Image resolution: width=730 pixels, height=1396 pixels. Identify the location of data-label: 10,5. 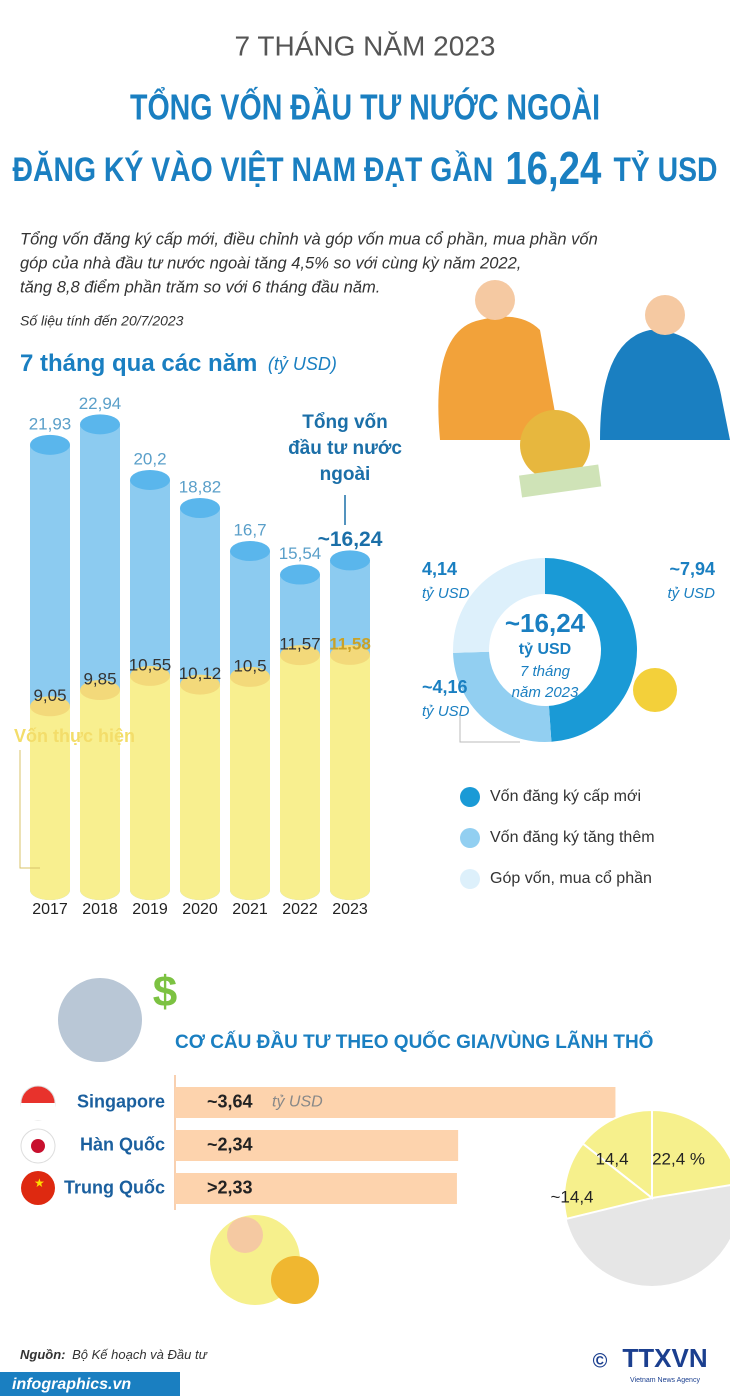
(249, 665).